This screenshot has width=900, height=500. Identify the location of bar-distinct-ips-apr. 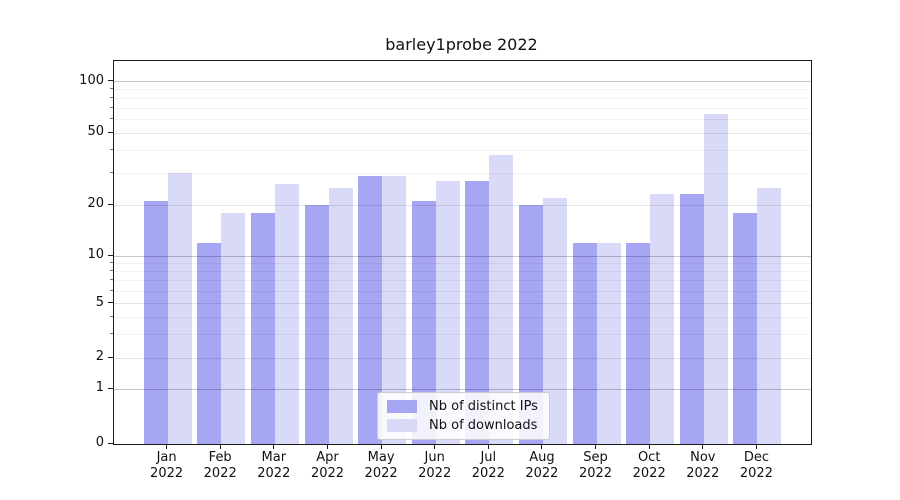
(316, 324).